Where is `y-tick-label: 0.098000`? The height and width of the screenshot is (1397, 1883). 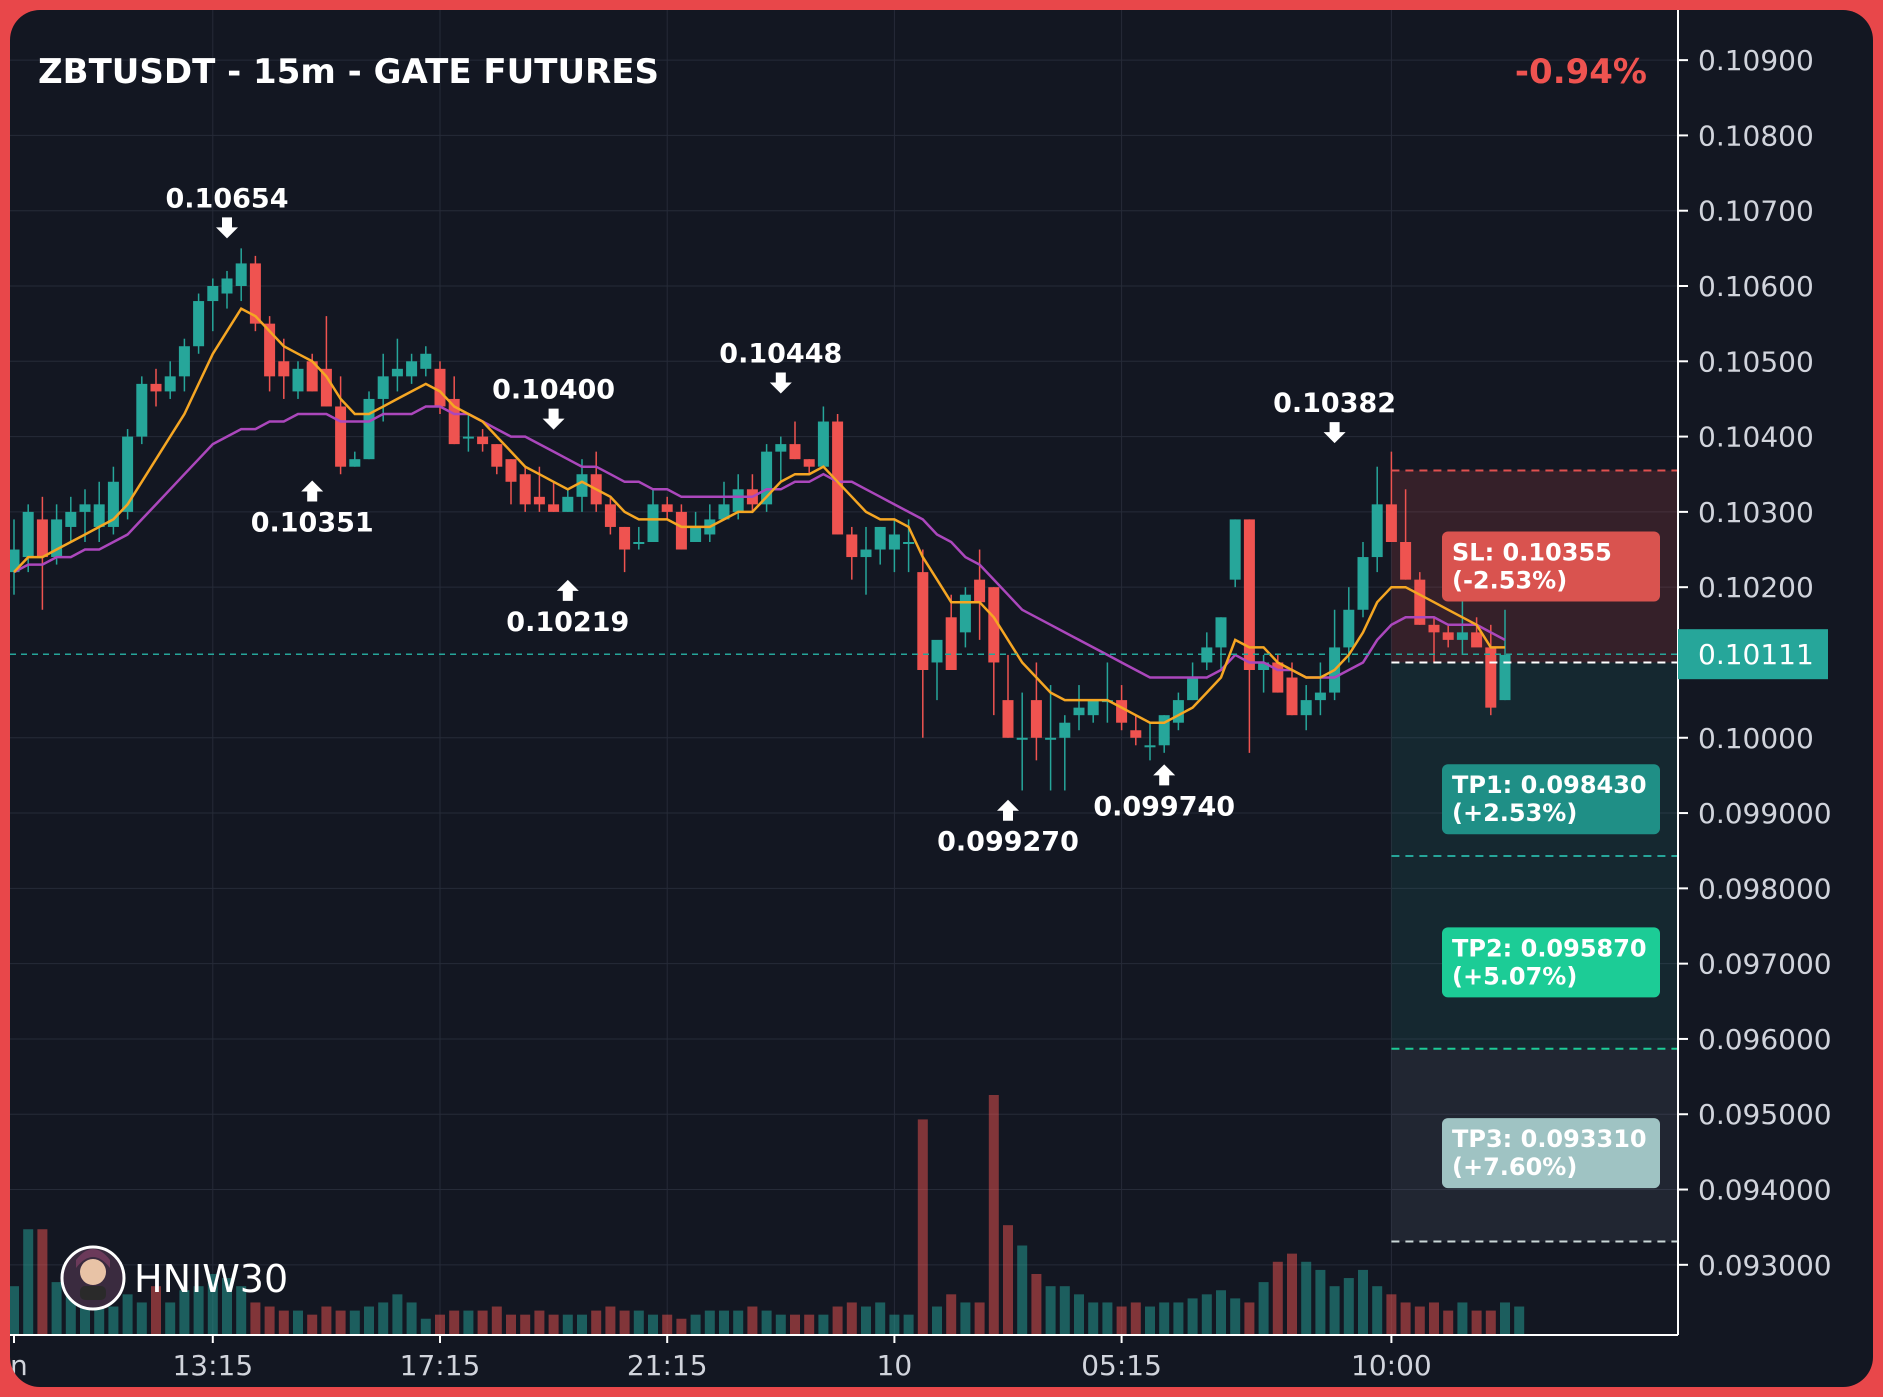
y-tick-label: 0.098000 is located at coordinates (1765, 888).